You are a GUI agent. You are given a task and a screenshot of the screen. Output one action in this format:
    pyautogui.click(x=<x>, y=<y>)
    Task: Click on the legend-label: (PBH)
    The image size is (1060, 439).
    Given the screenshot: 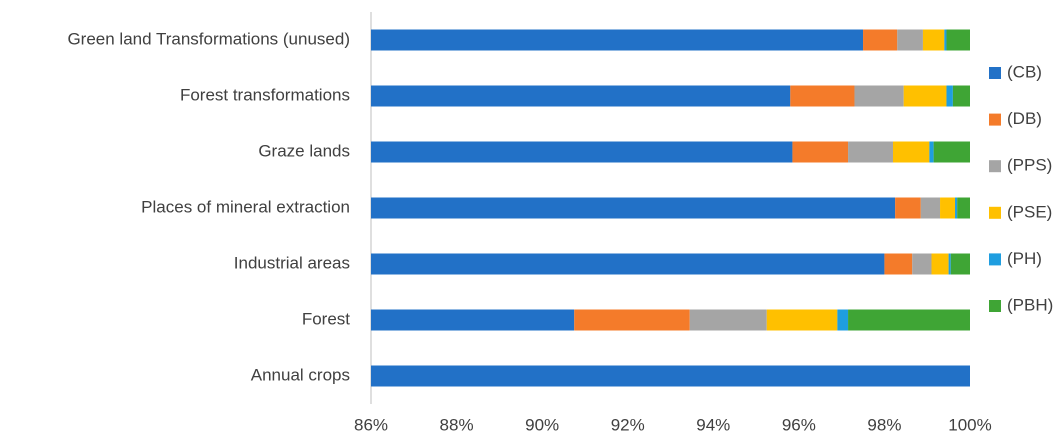 What is the action you would take?
    pyautogui.click(x=1030, y=304)
    